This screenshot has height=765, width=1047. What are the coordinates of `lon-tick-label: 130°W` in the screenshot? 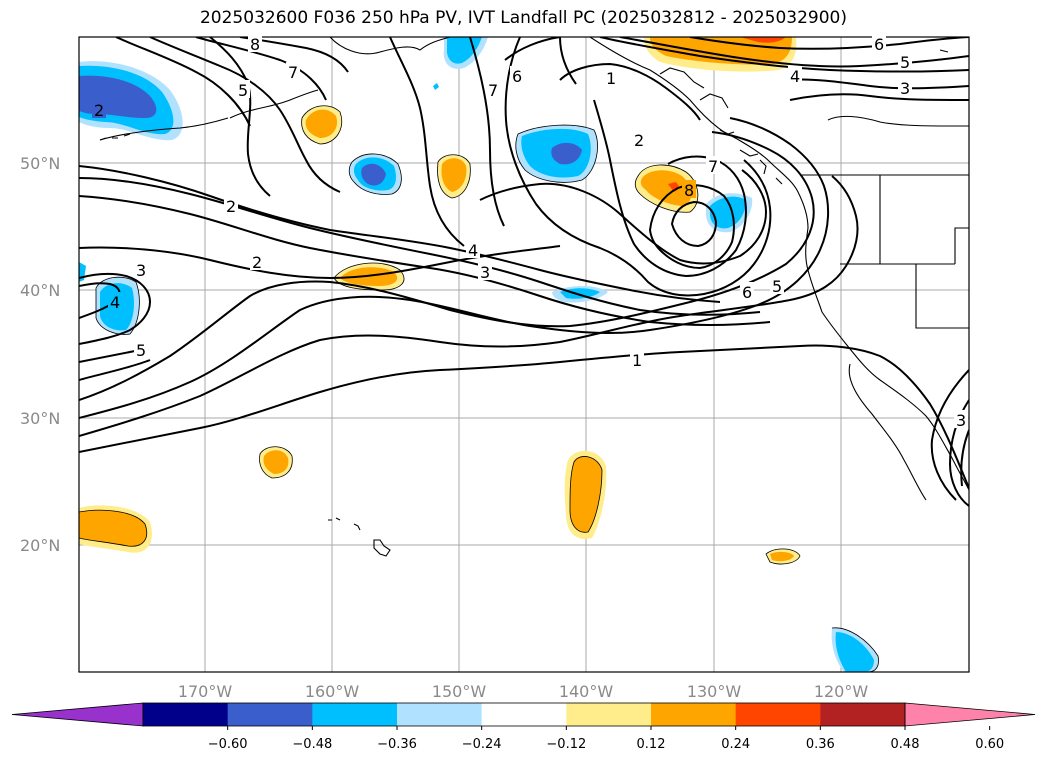 It's located at (714, 691).